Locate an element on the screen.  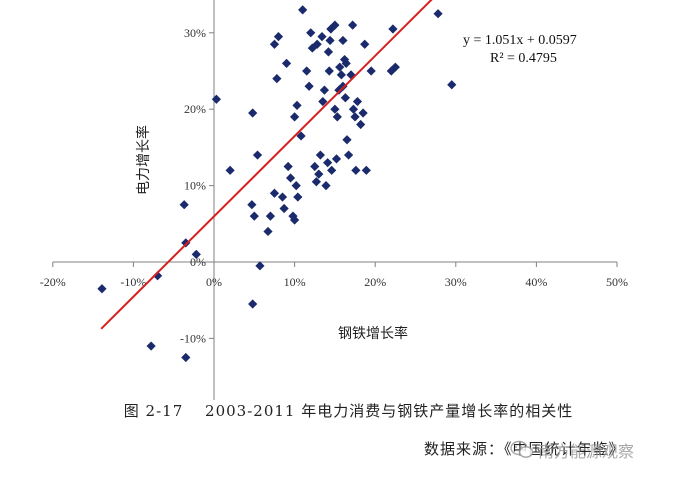
trend-equation: y = 1.051x + 0.0597 is located at coordinates (520, 40).